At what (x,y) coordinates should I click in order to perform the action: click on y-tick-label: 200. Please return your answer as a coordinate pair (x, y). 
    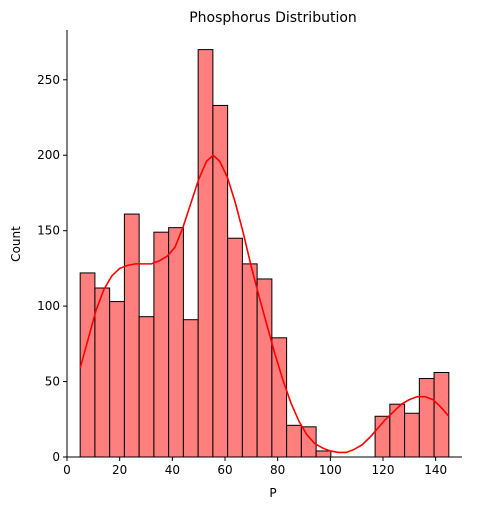
    Looking at the image, I should click on (48, 155).